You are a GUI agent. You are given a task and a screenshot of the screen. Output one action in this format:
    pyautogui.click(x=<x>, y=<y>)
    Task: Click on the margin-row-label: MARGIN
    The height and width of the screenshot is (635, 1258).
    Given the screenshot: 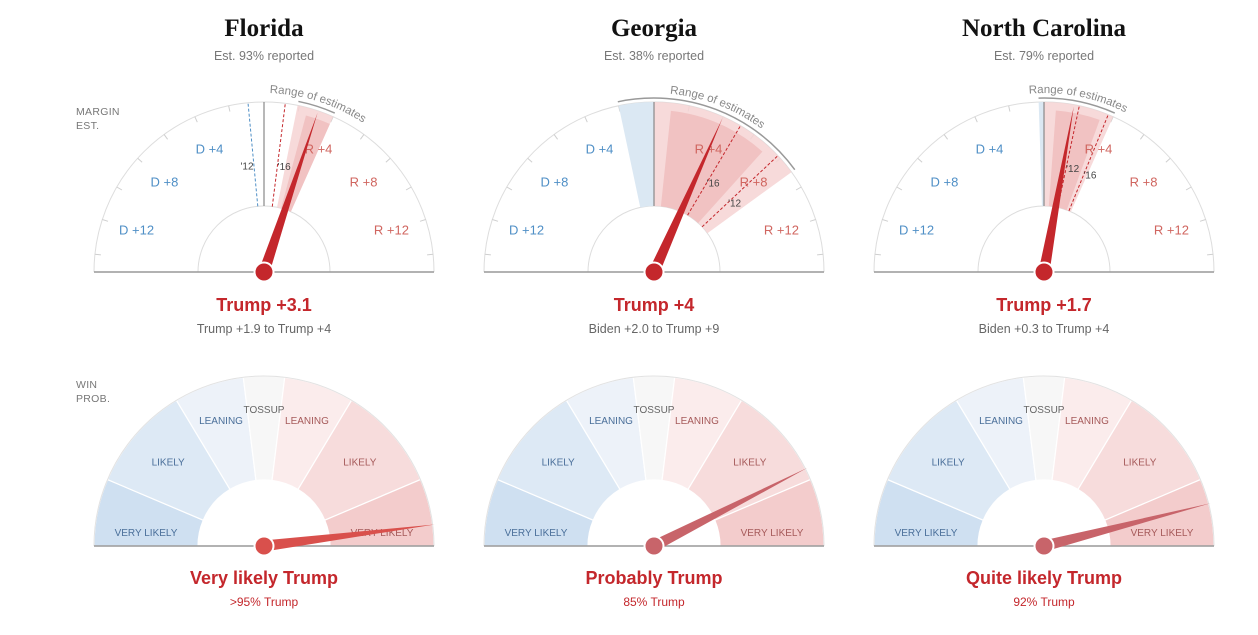 What is the action you would take?
    pyautogui.click(x=98, y=112)
    